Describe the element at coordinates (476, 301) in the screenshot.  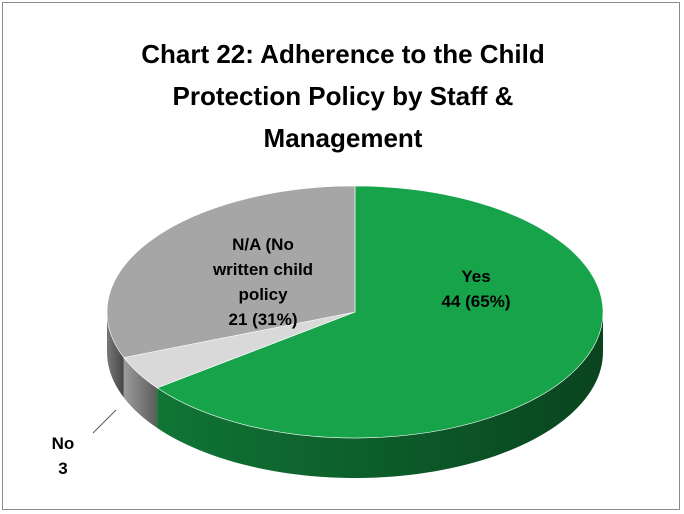
I see `data-label-yes-line-1: 44 (65%)` at that location.